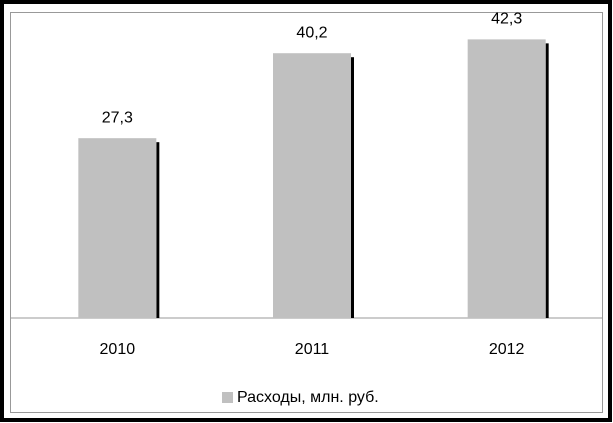  What do you see at coordinates (506, 19) in the screenshot?
I see `data-label: 42,3` at bounding box center [506, 19].